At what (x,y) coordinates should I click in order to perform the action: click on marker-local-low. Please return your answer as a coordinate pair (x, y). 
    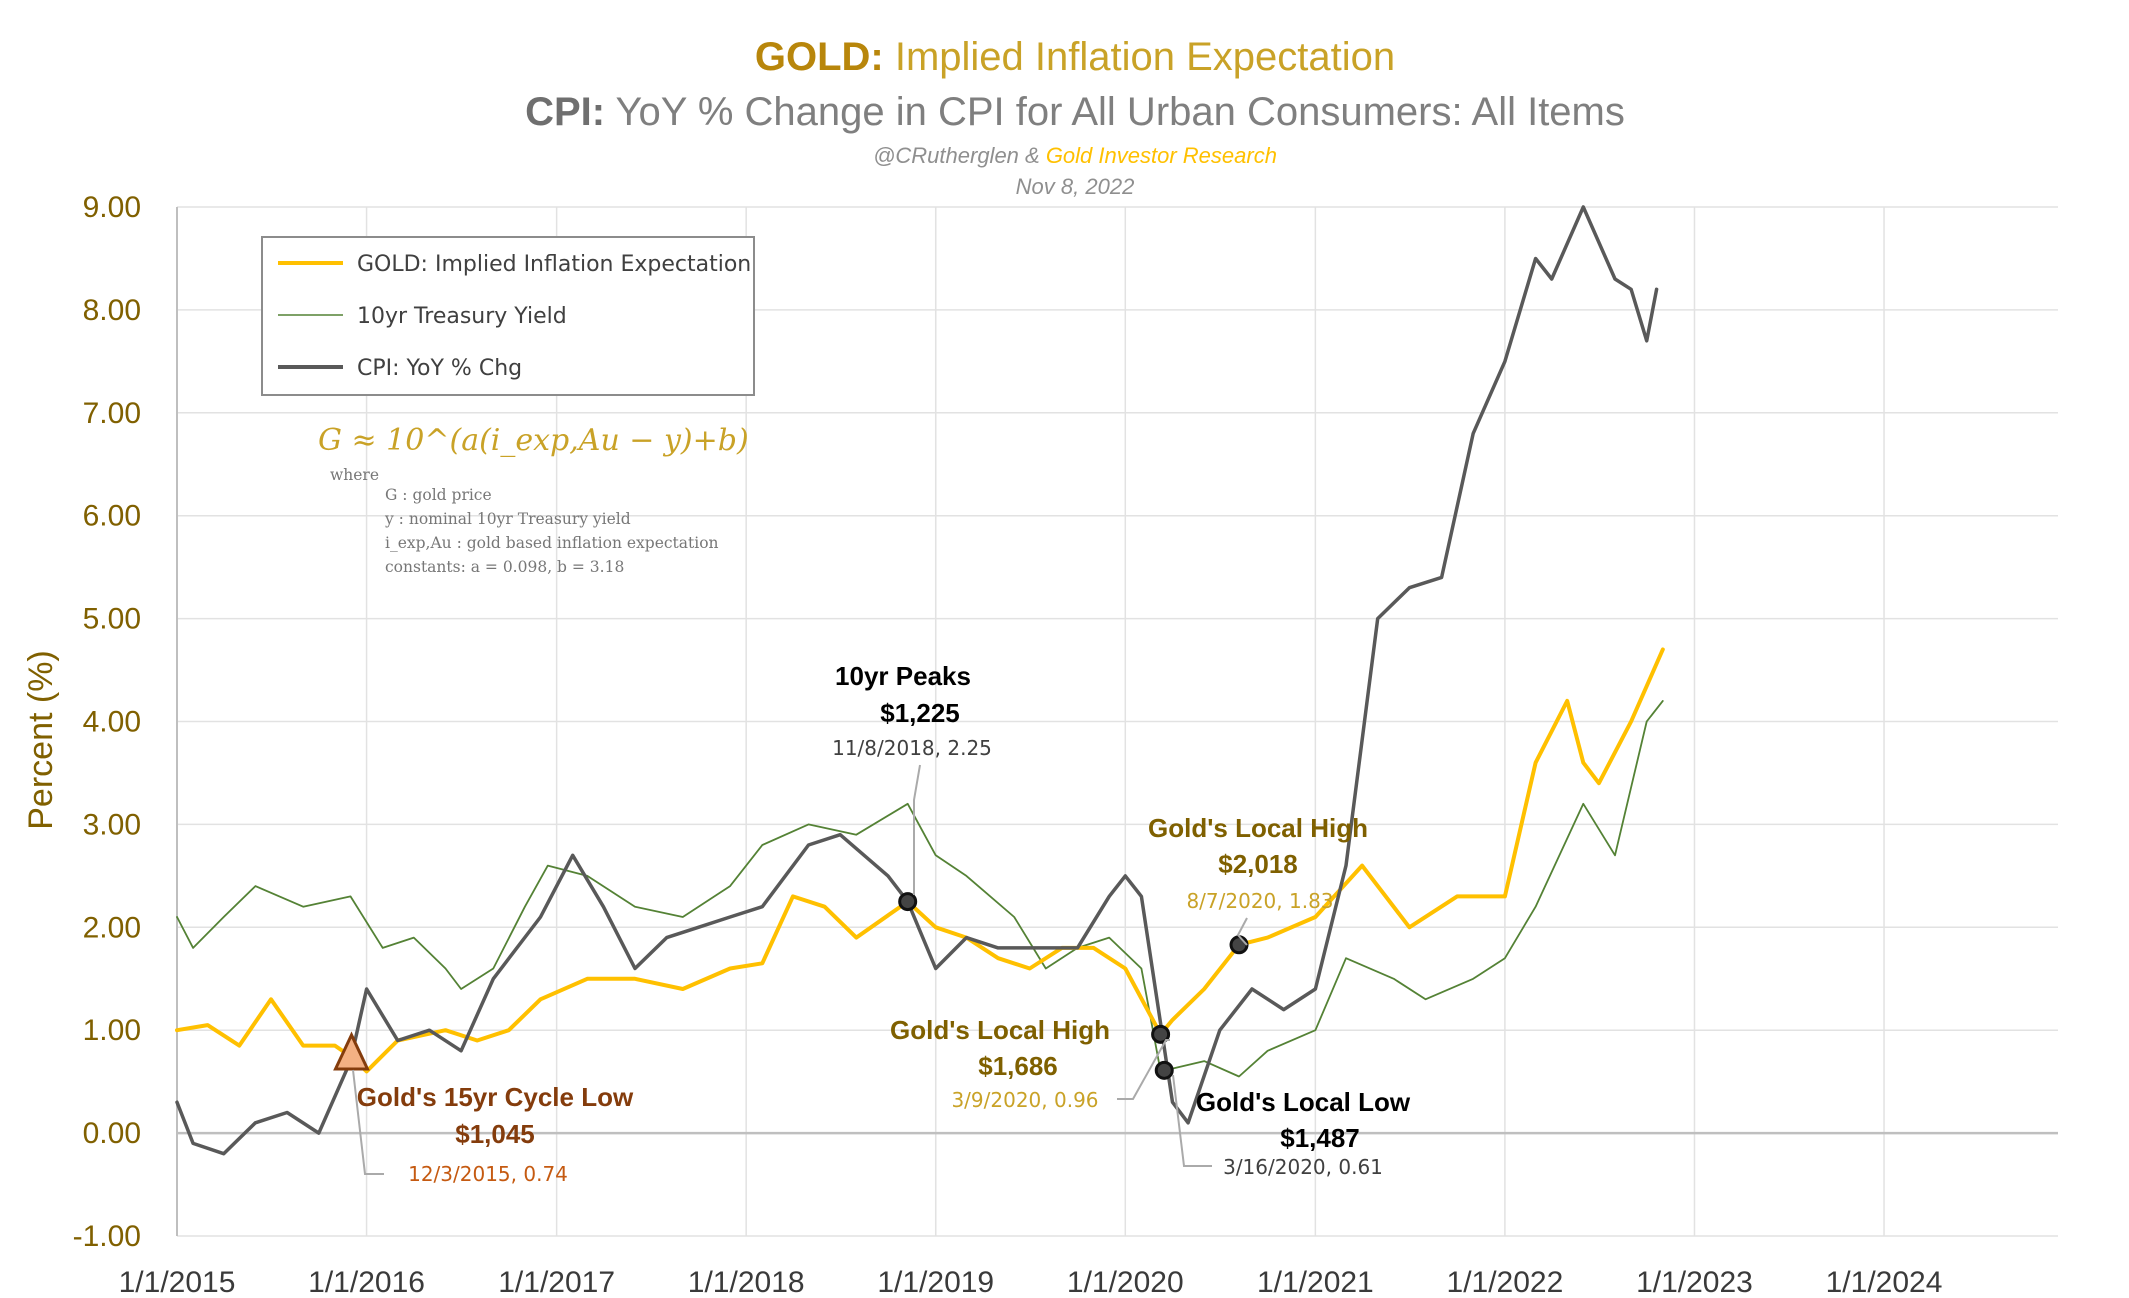
    Looking at the image, I should click on (1164, 1070).